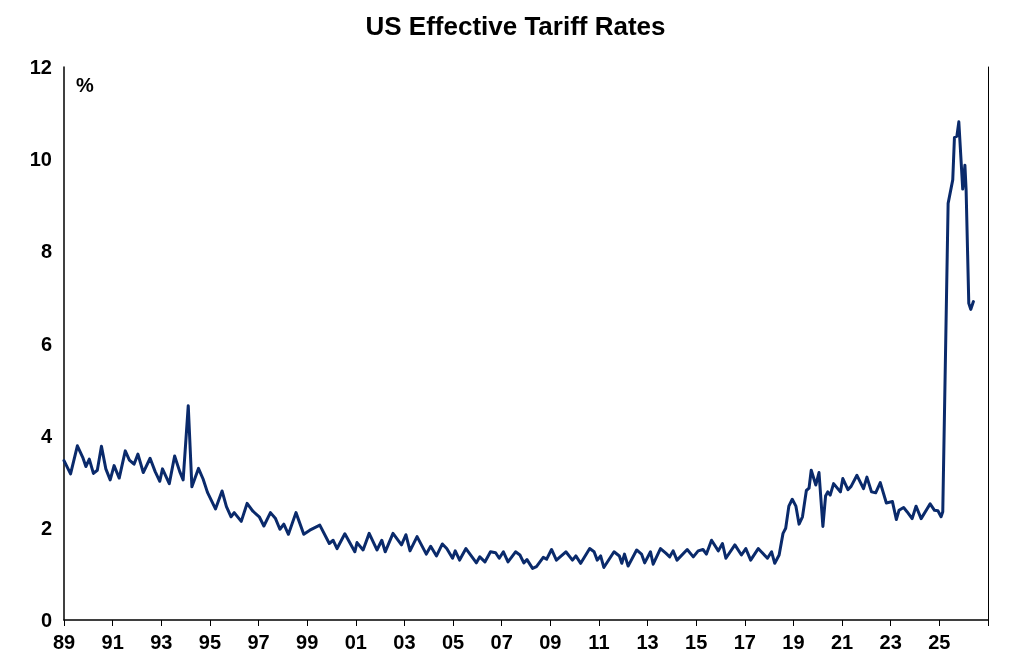  I want to click on y-tick-label: 8, so click(46, 251).